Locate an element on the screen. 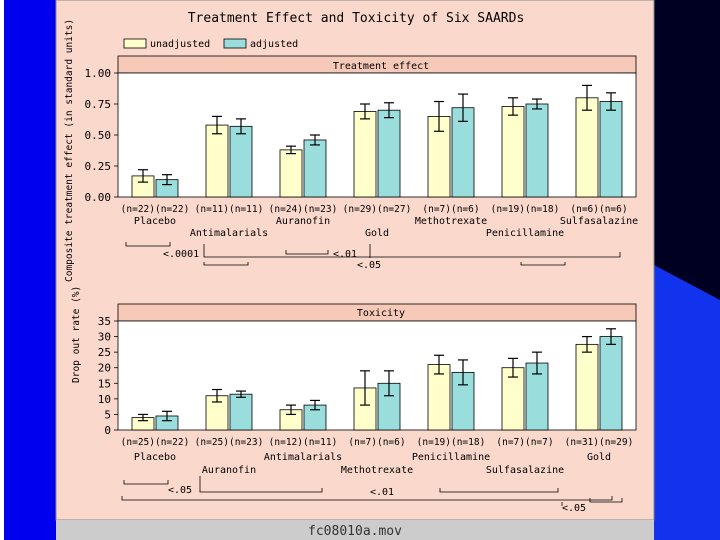 Image resolution: width=720 pixels, height=540 pixels. chart2-plot-area is located at coordinates (377, 375).